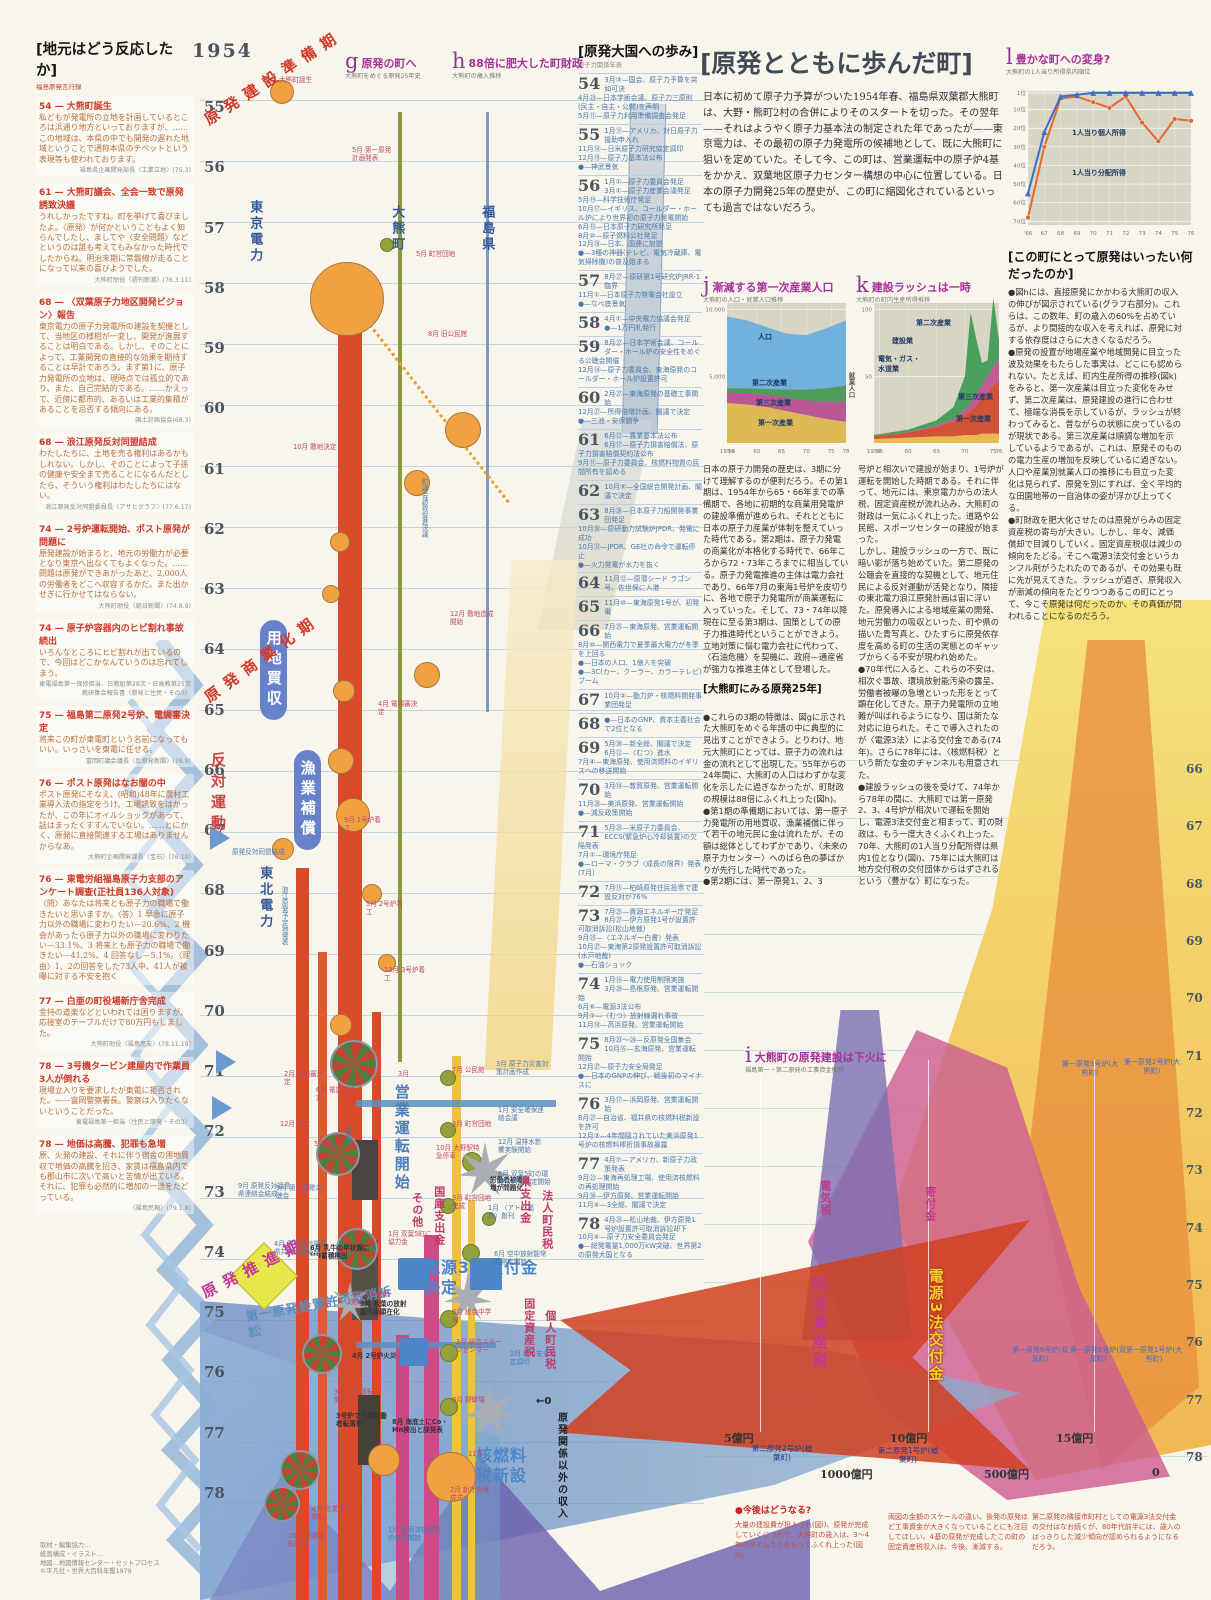  Describe the element at coordinates (1191, 234) in the screenshot. I see `svg-text: 76` at that location.